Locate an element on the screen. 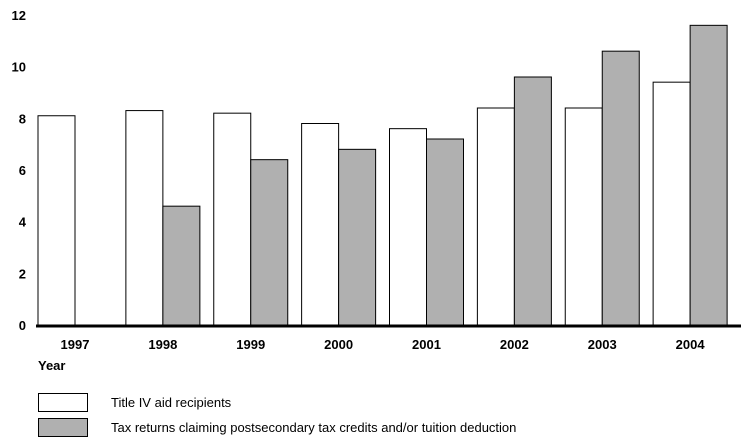 The height and width of the screenshot is (441, 741). bar-tax-returns-2002 is located at coordinates (532, 201).